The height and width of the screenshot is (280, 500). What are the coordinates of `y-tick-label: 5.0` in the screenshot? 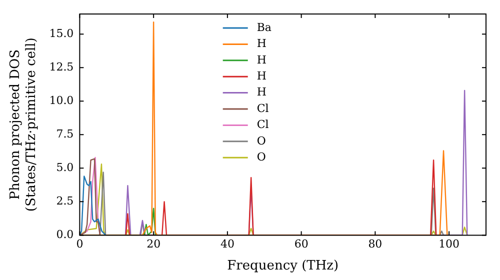 It's located at (65, 167).